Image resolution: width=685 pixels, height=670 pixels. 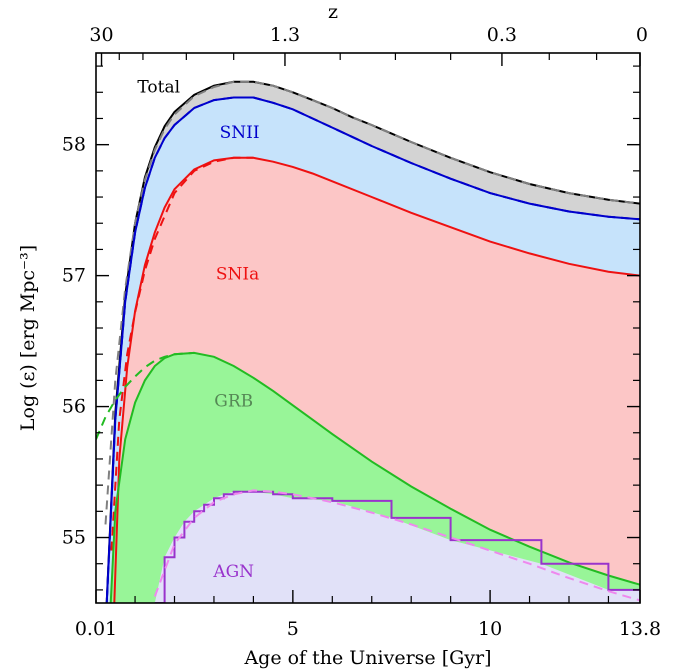 What do you see at coordinates (233, 402) in the screenshot?
I see `grb-label: GRB` at bounding box center [233, 402].